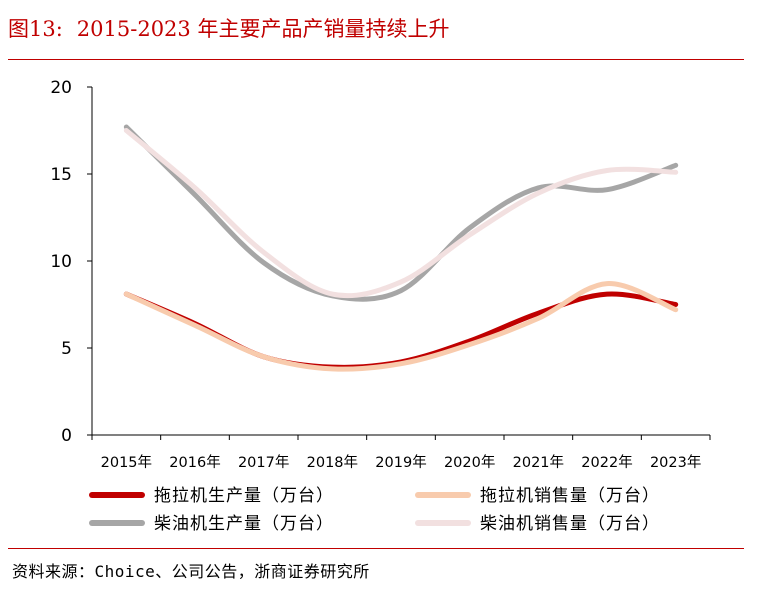  What do you see at coordinates (374, 510) in the screenshot?
I see `chart-legend: 拖拉机生产量（万台） 拖拉机销售量（万台） 柴油机生产量（万台） 柴油机销售量（万台）` at bounding box center [374, 510].